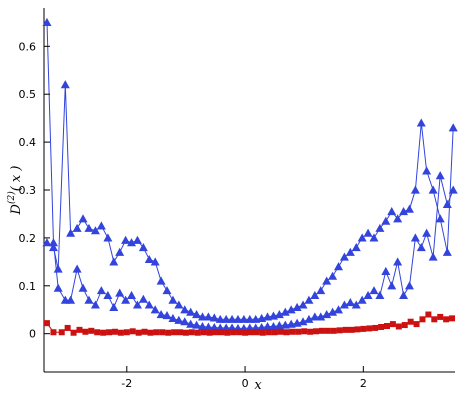 The height and width of the screenshot is (397, 459). What do you see at coordinates (15, 191) in the screenshot?
I see `y-axis-label: D(2)( x )` at bounding box center [15, 191].